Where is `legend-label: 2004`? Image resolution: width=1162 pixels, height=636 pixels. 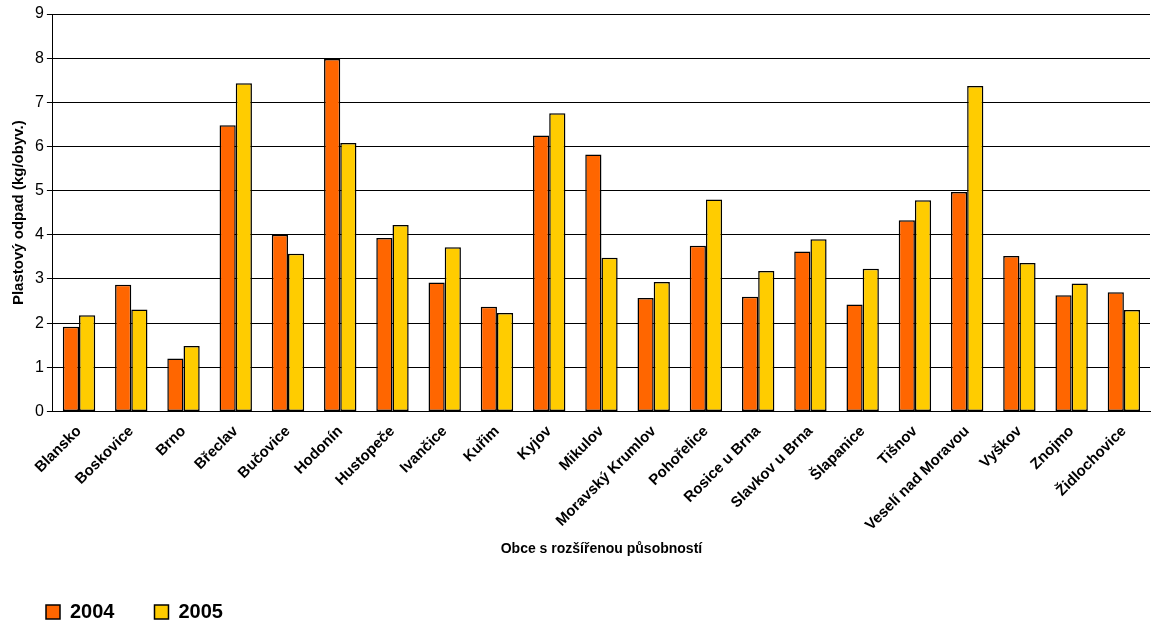
legend-label: 2004 is located at coordinates (93, 610).